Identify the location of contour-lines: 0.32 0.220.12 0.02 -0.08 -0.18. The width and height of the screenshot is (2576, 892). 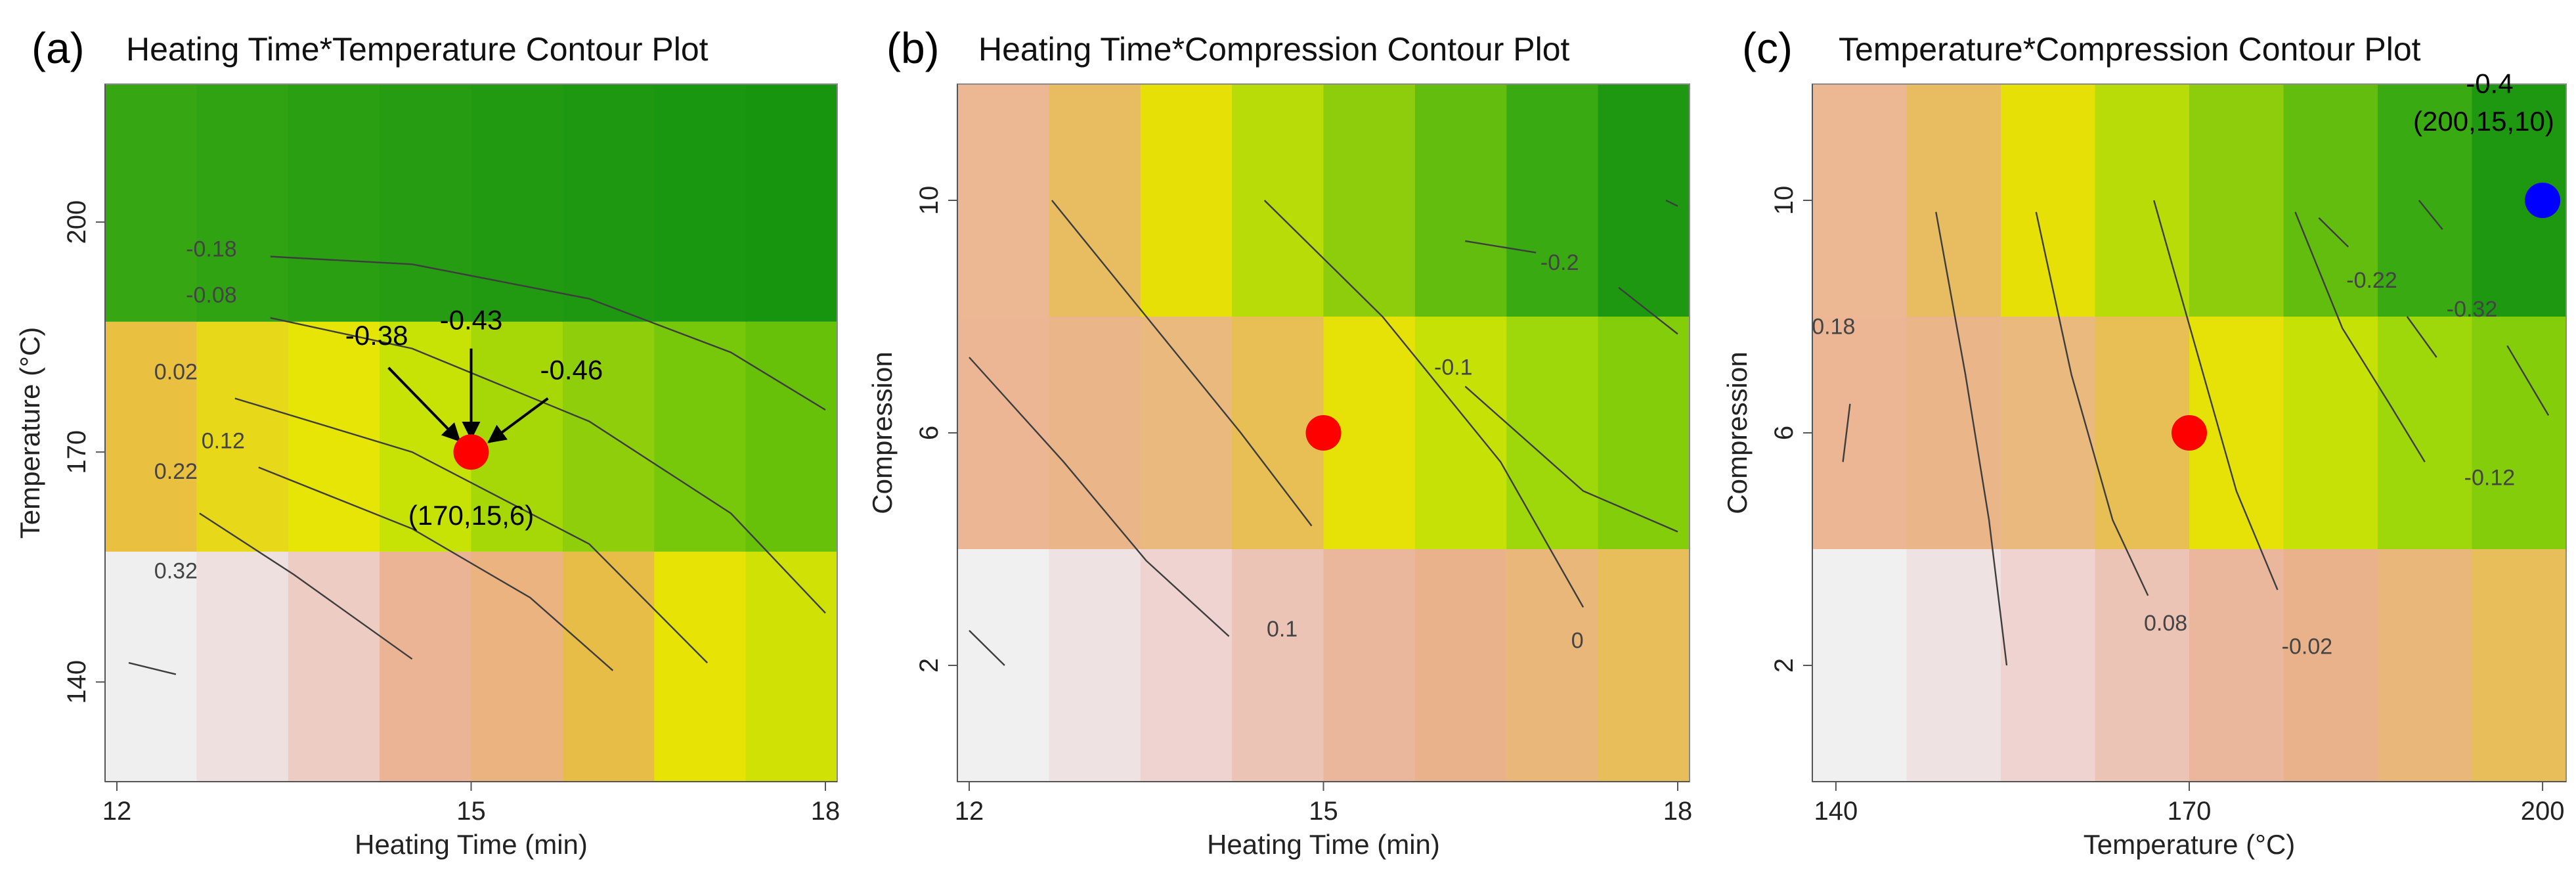
(477, 456).